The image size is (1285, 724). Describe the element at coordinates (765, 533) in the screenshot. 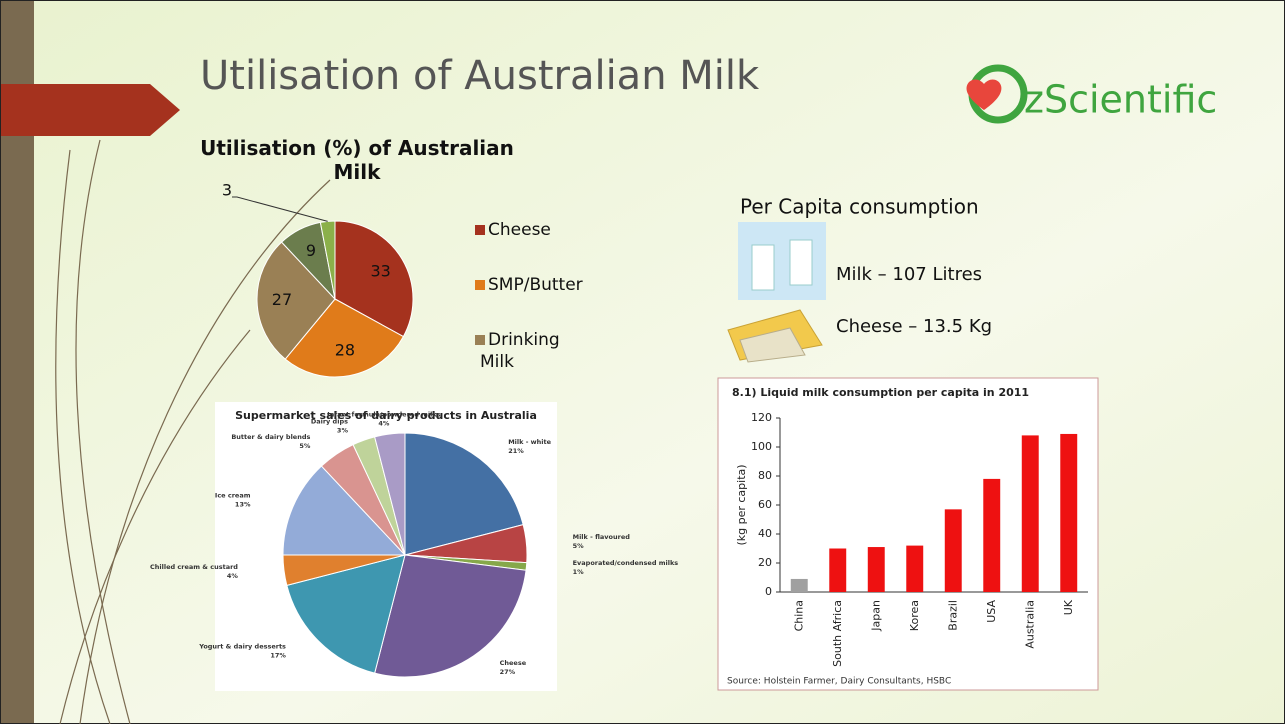

I see `y-tick-label: 40` at that location.